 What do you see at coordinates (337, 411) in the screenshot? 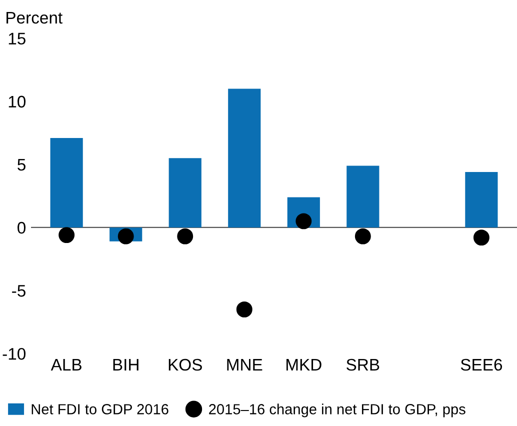
I see `legend-label: 2015–16 change in net FDI to GDP, pps` at bounding box center [337, 411].